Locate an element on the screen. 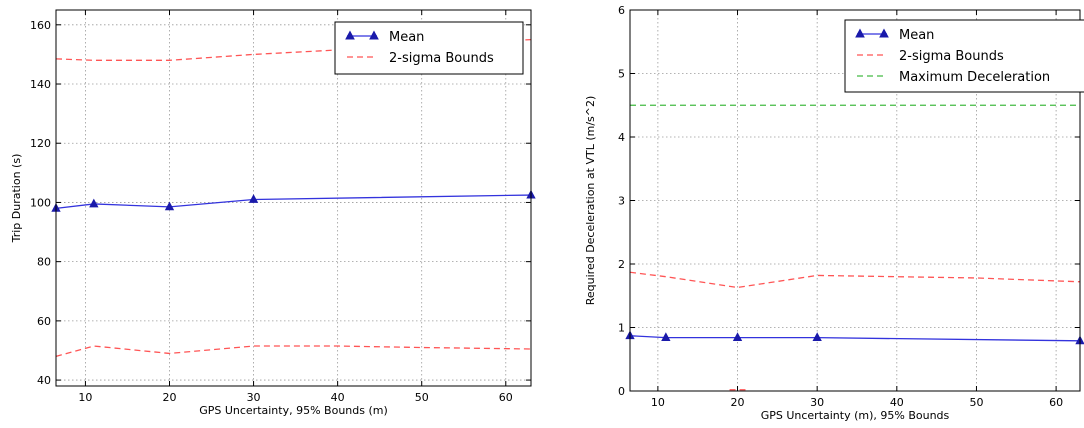 The height and width of the screenshot is (428, 1084). right-series-2-sigma-bounds is located at coordinates (855, 280).